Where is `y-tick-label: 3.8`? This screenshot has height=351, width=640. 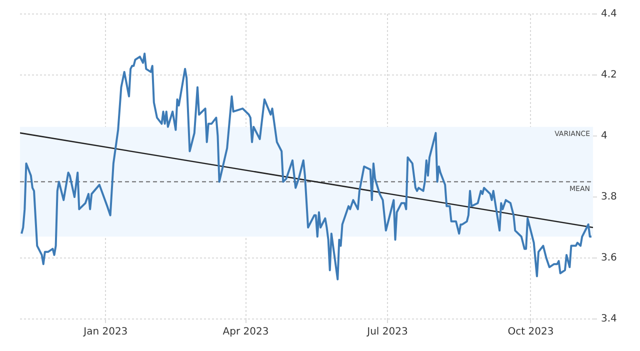 y-tick-label: 3.8 is located at coordinates (609, 197).